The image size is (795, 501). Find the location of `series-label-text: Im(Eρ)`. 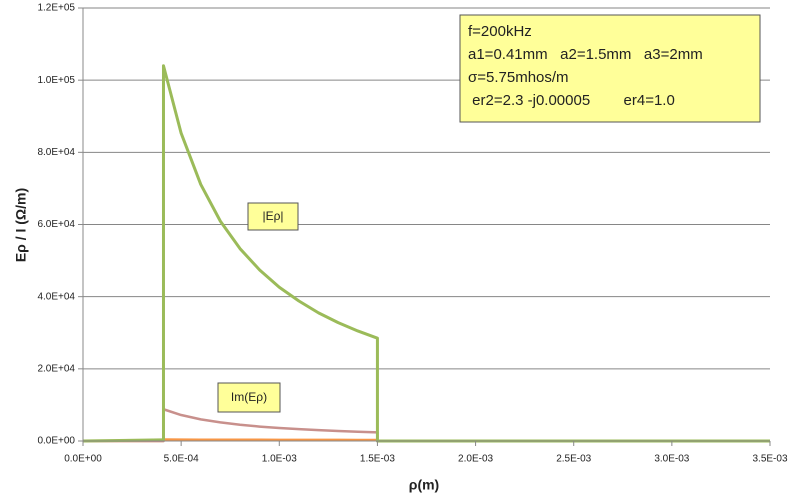

series-label-text: Im(Eρ) is located at coordinates (249, 397).